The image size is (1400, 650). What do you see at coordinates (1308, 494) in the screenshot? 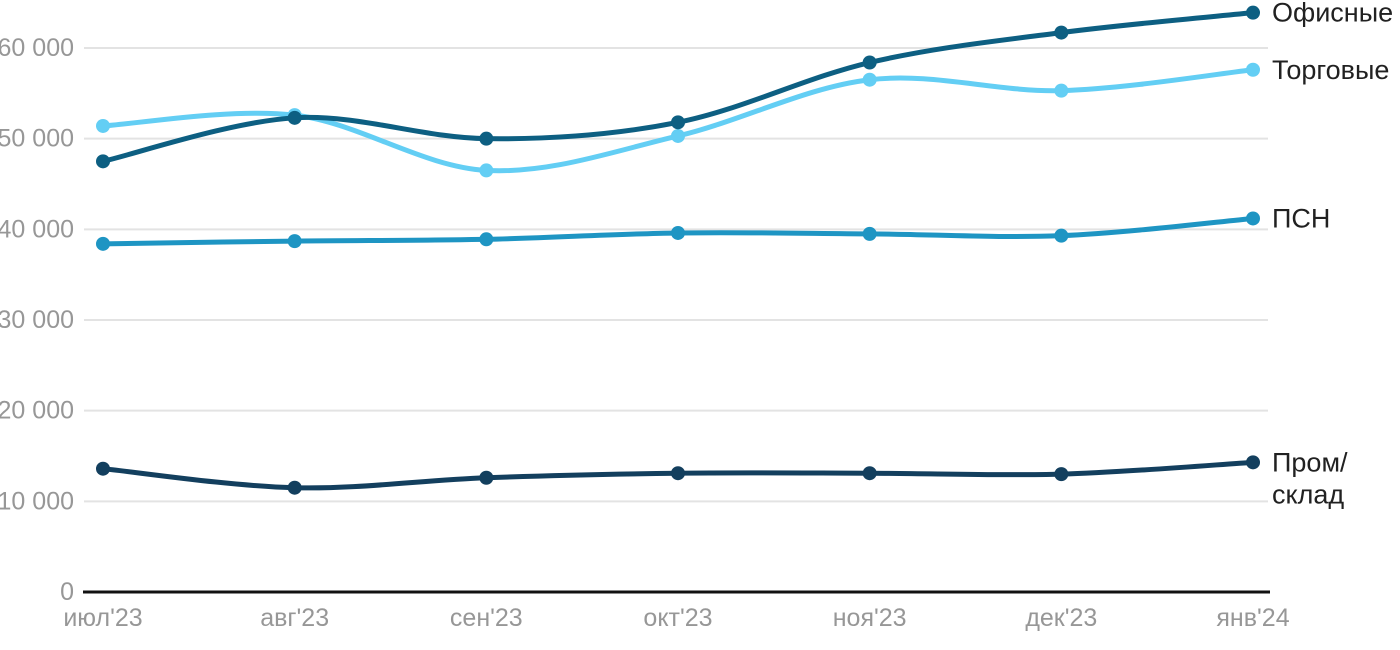
I see `legend-label-line: склад` at bounding box center [1308, 494].